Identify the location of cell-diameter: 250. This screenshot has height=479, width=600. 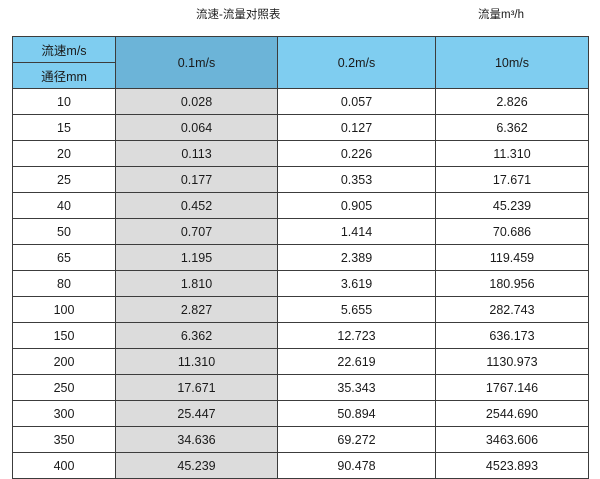
(64, 387).